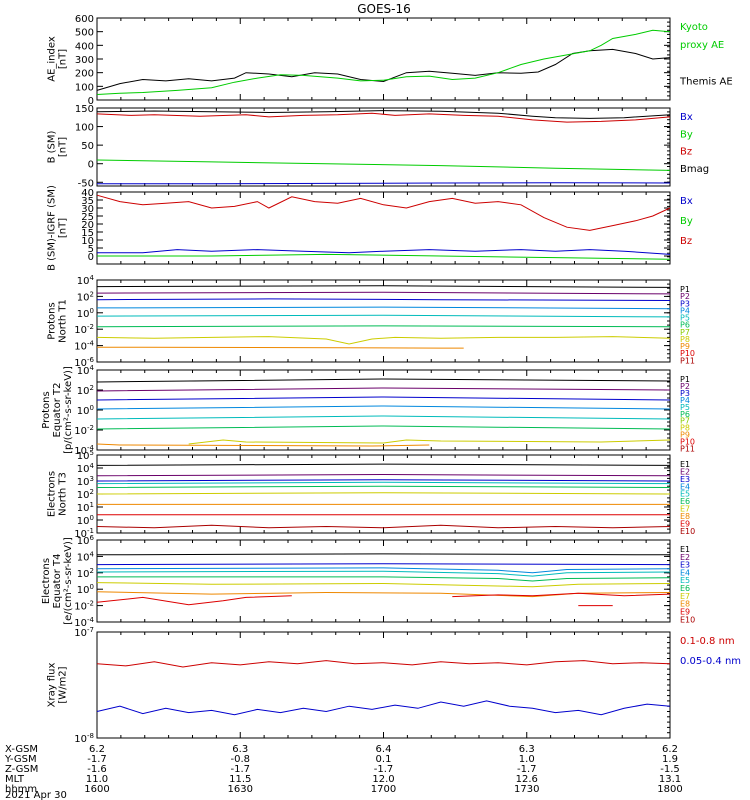 This screenshot has height=800, width=750. Describe the element at coordinates (685, 604) in the screenshot. I see `legend-label: E8` at that location.